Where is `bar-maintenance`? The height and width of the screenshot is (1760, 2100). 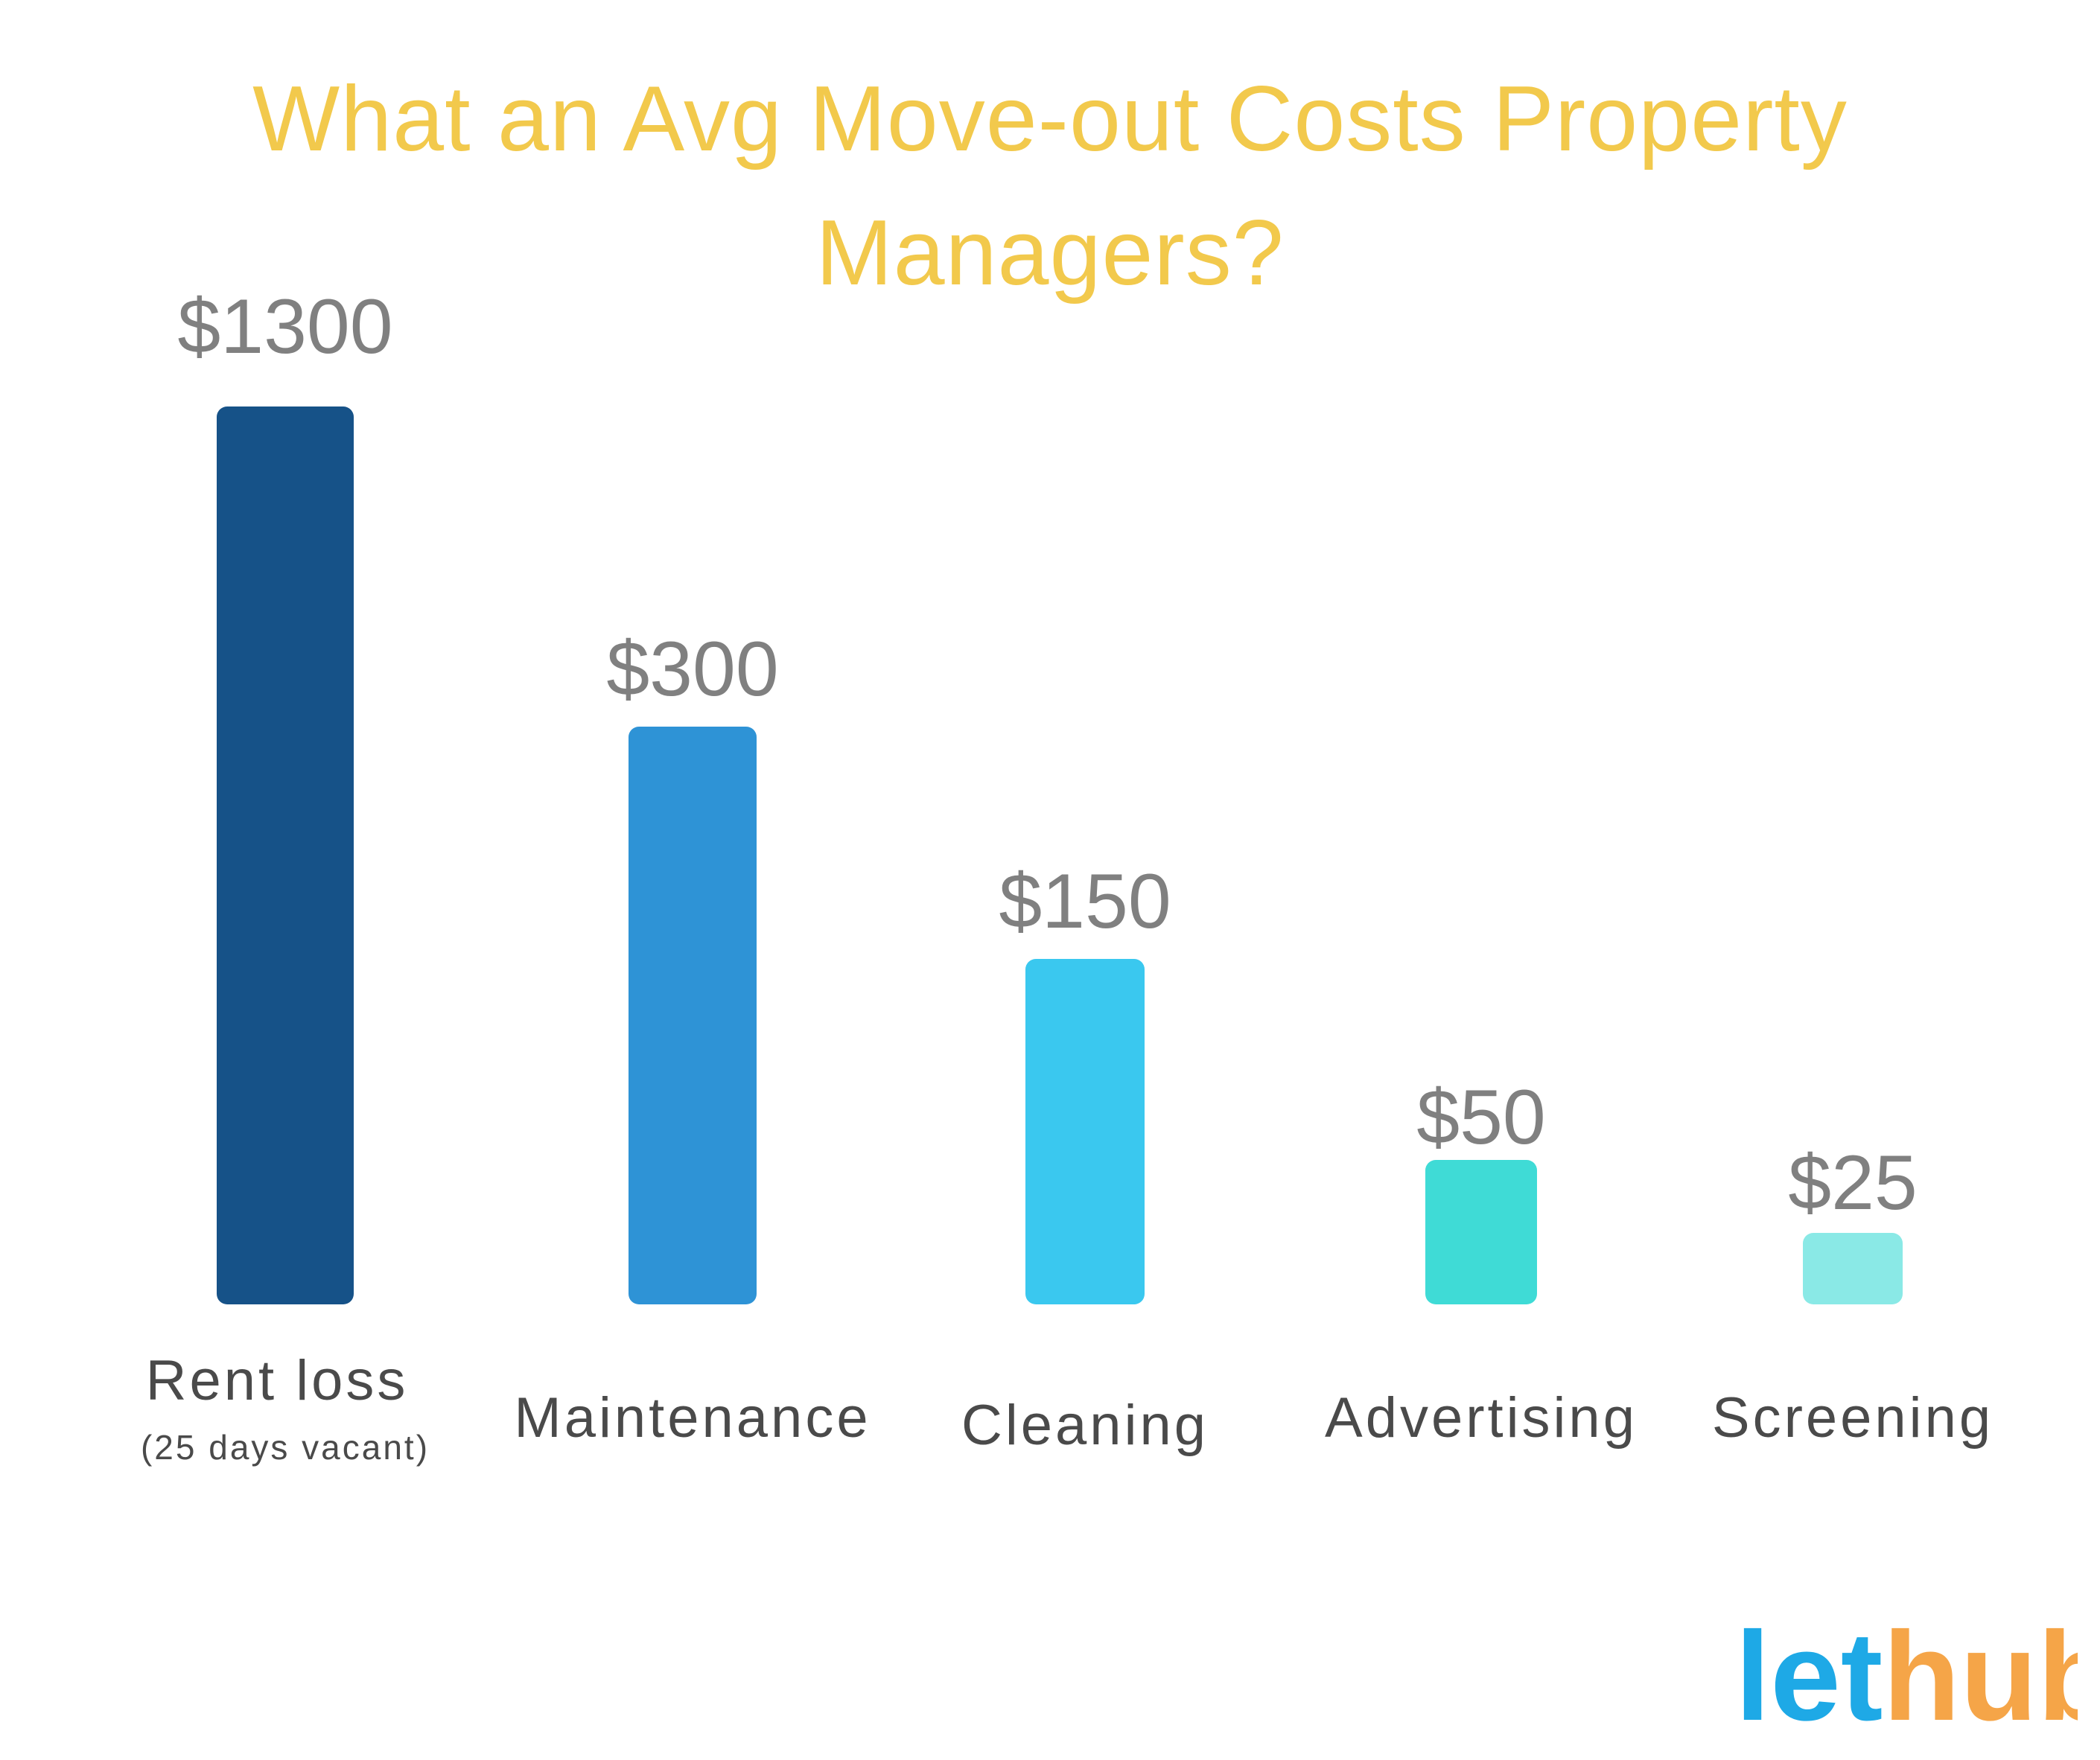
bar-maintenance is located at coordinates (693, 1016).